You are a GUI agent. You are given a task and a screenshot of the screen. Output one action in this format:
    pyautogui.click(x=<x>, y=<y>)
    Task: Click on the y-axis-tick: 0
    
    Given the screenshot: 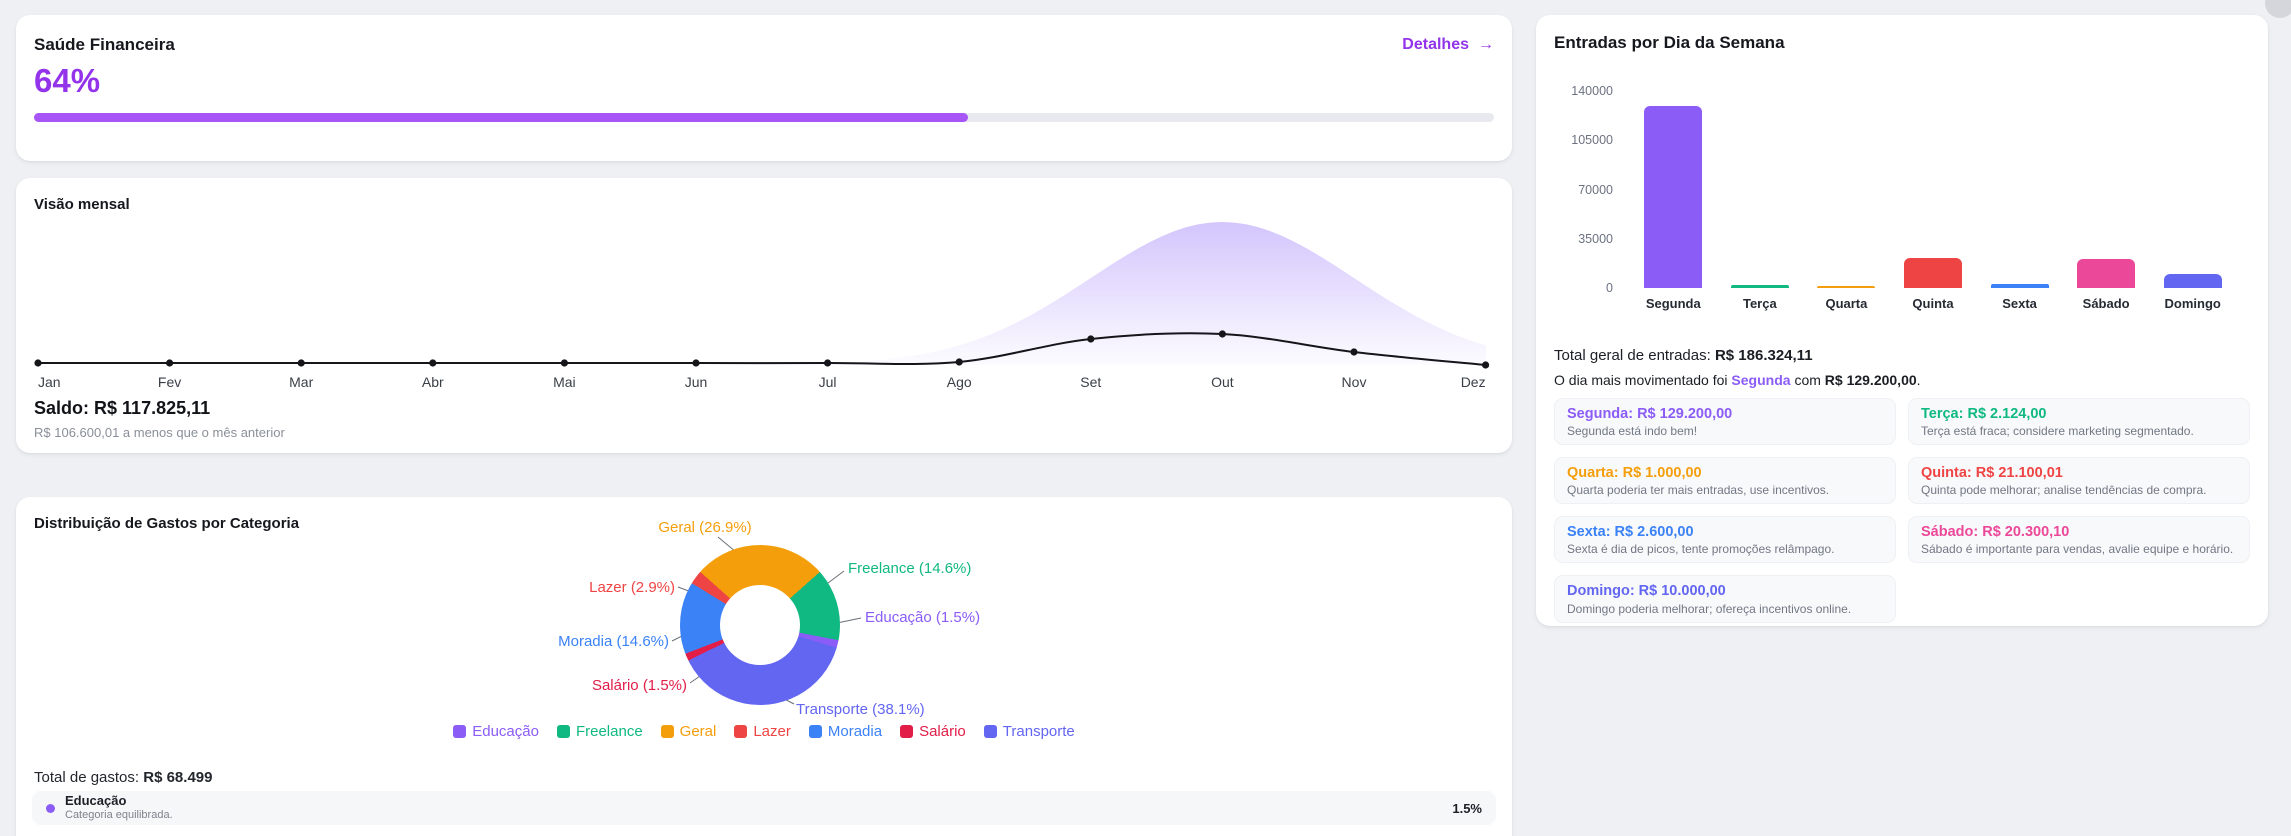 What is the action you would take?
    pyautogui.click(x=1609, y=288)
    